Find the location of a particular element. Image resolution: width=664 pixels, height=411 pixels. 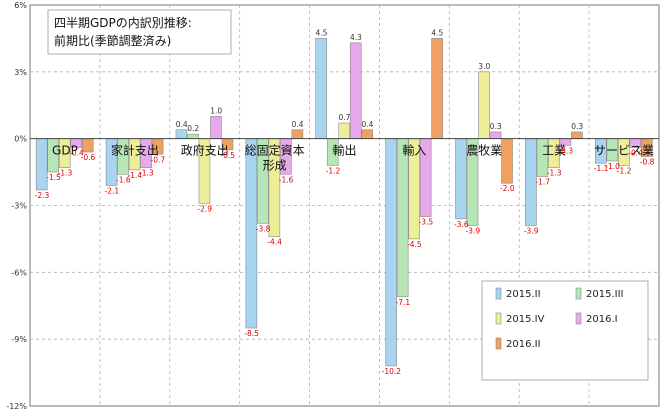

data-label: -7.1 is located at coordinates (403, 302).